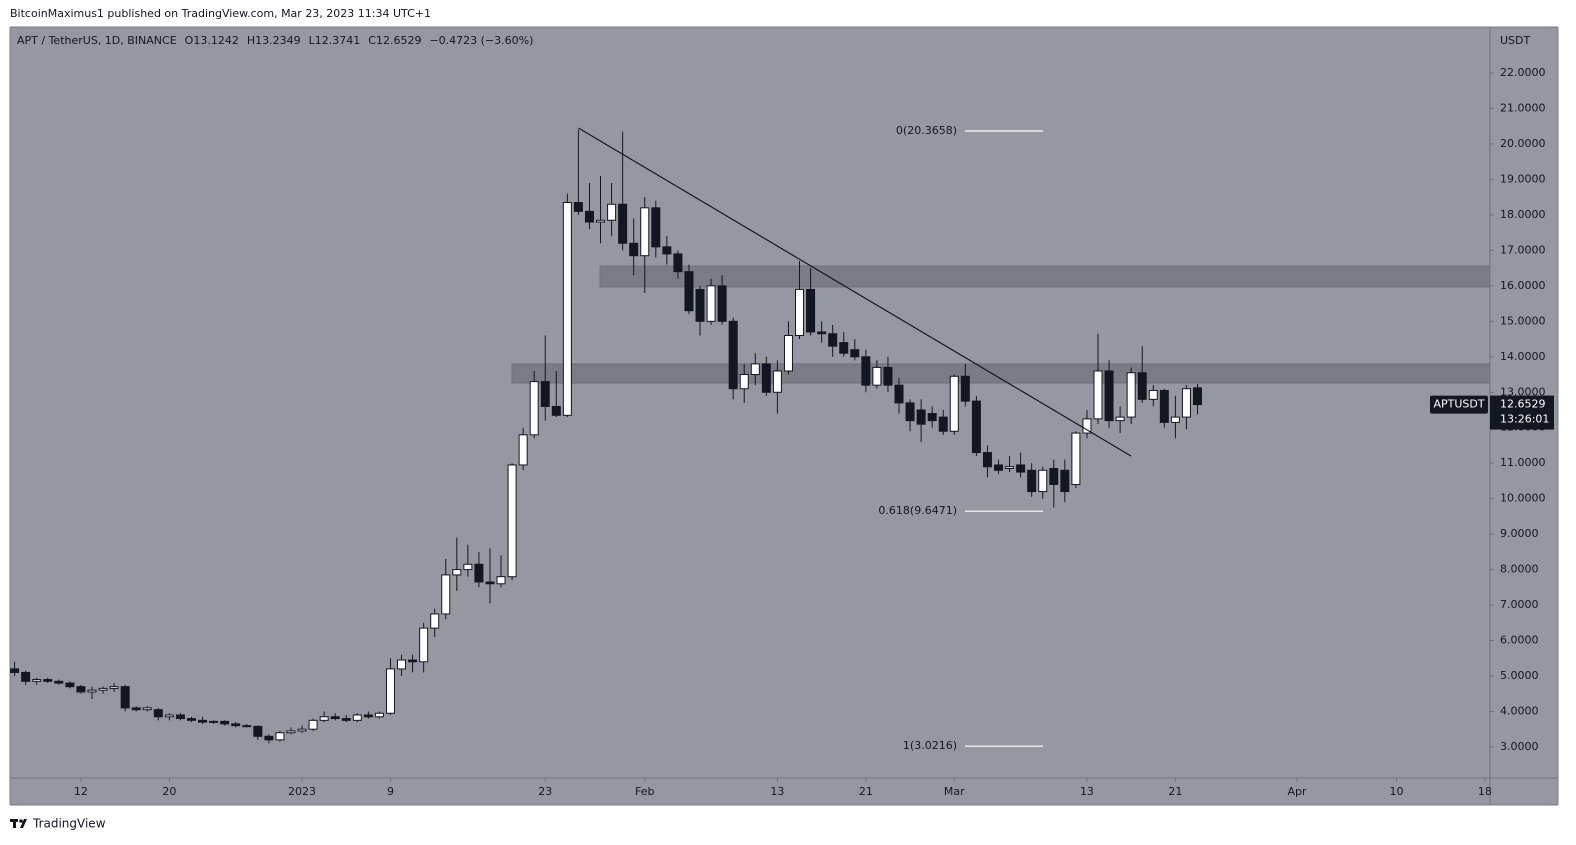  What do you see at coordinates (926, 130) in the screenshot?
I see `fib-label: 0(20.3658)` at bounding box center [926, 130].